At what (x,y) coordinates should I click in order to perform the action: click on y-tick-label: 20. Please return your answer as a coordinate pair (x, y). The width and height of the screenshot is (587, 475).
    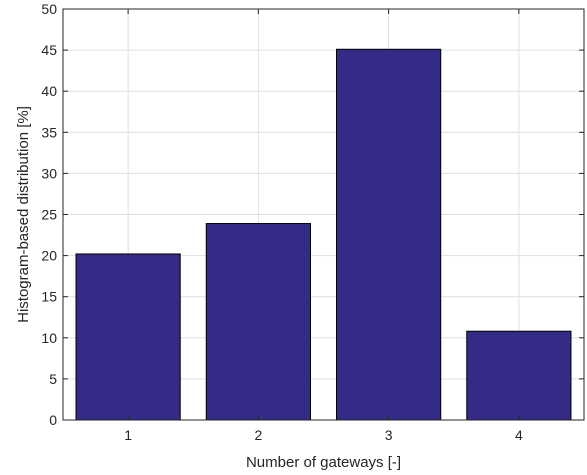
    Looking at the image, I should click on (49, 256).